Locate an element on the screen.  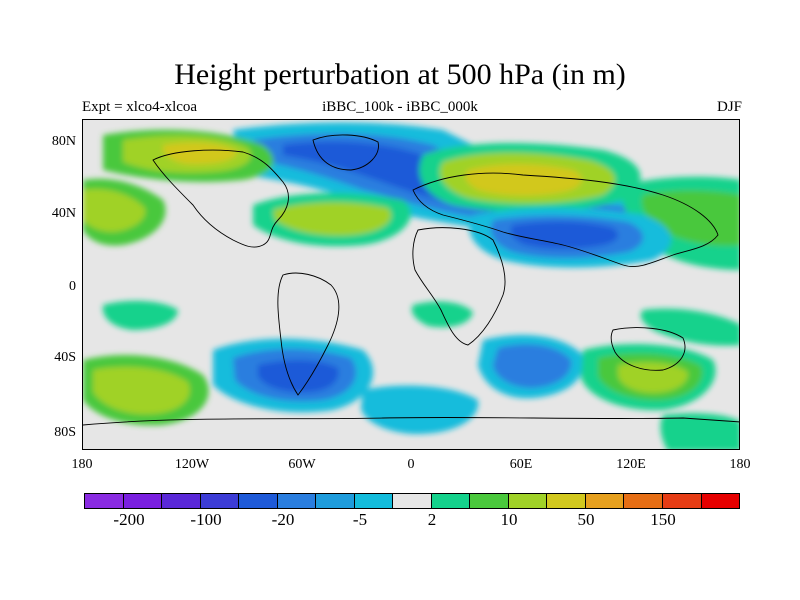
colorbar is located at coordinates (412, 501).